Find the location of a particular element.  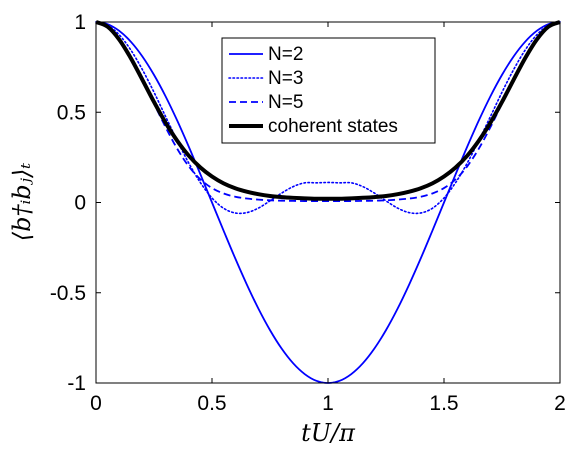

y-tick-label: 0 is located at coordinates (80, 203).